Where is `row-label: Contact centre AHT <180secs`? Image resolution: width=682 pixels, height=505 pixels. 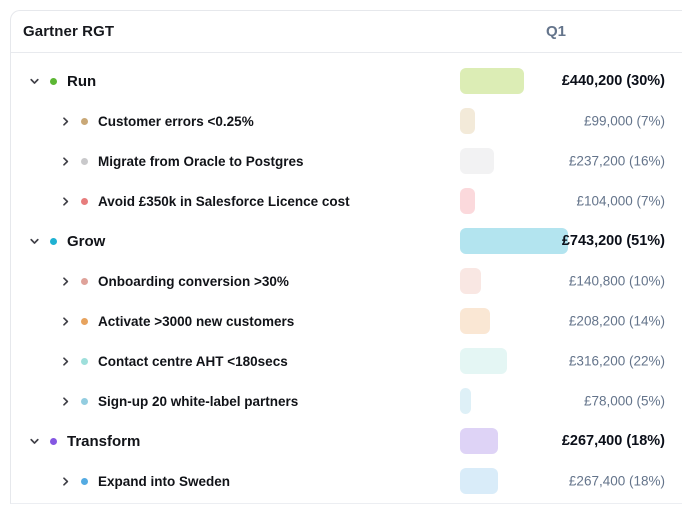 row-label: Contact centre AHT <180secs is located at coordinates (193, 361).